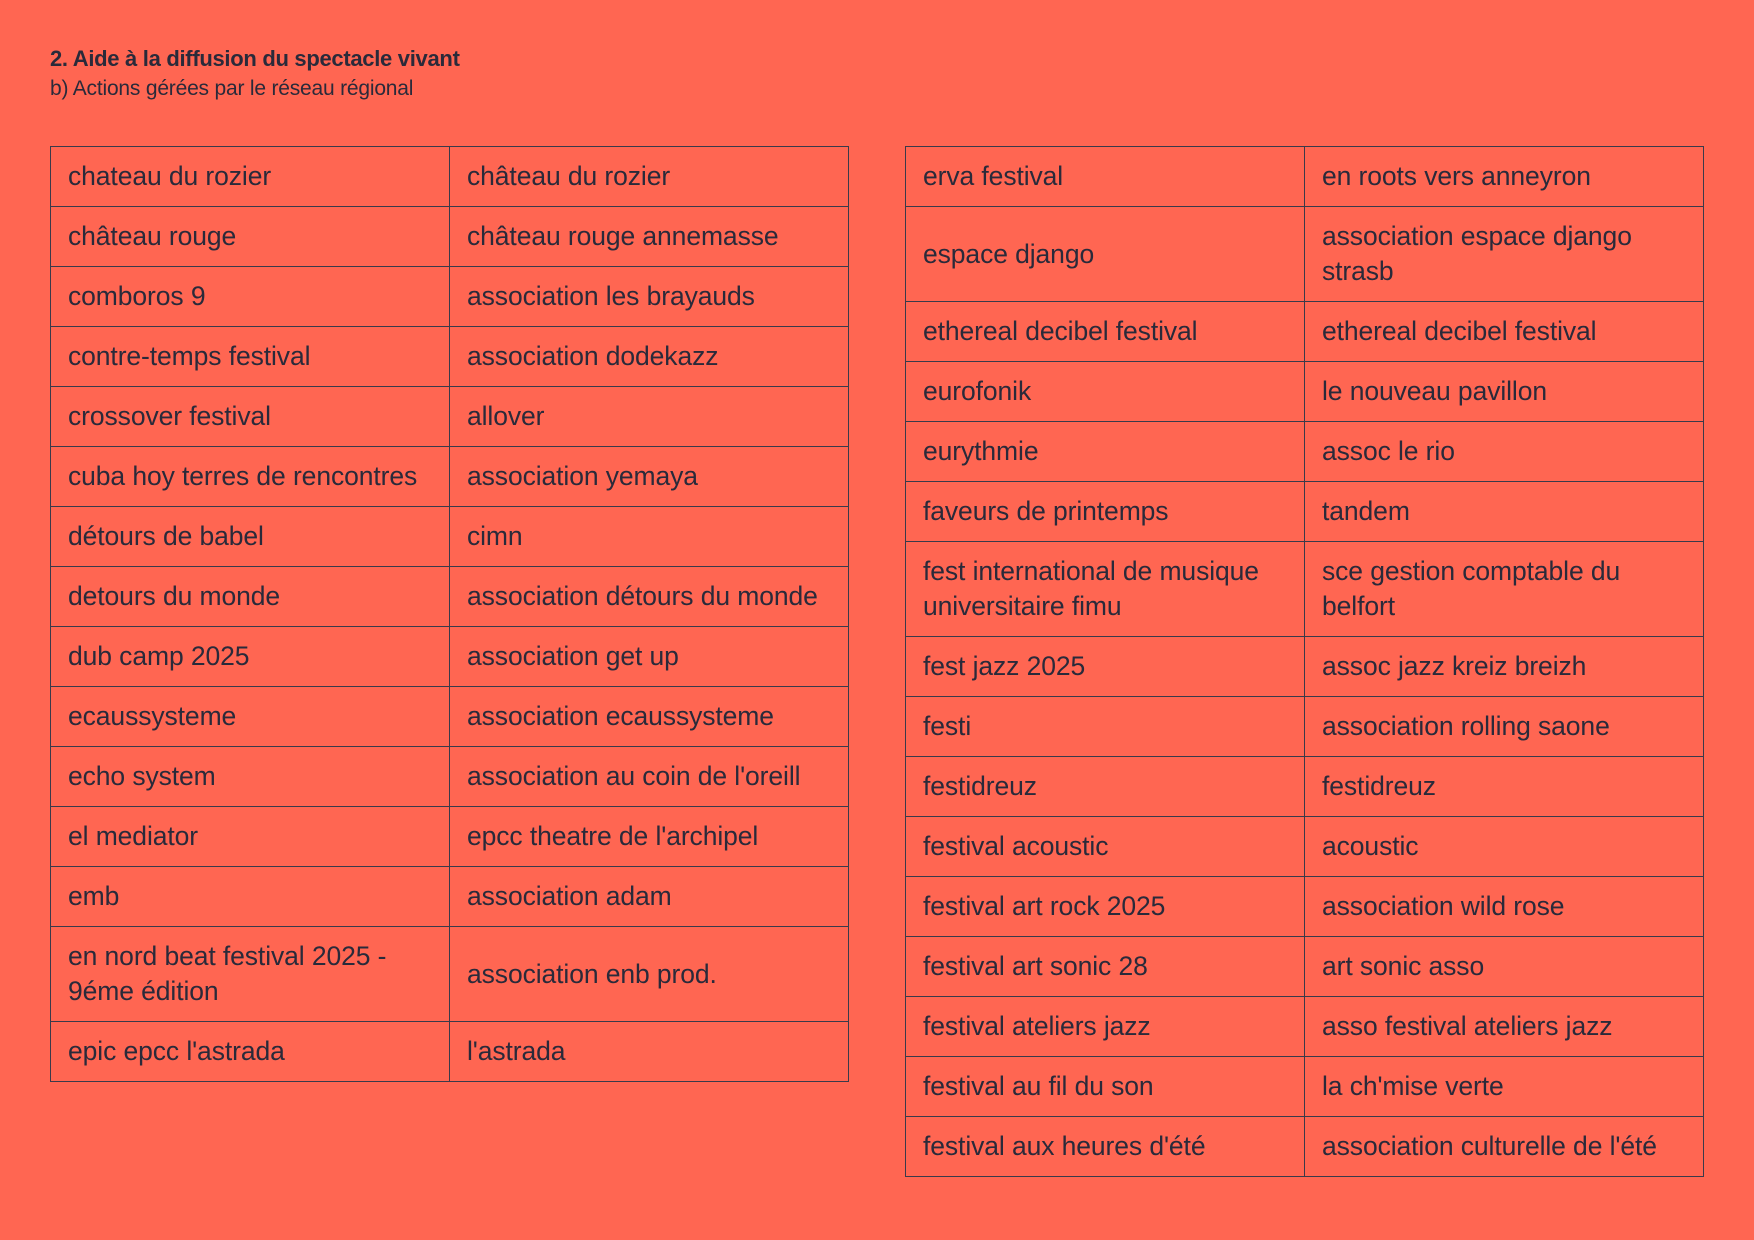 This screenshot has width=1754, height=1240. I want to click on organisation-cell: ethereal decibel festival, so click(1504, 331).